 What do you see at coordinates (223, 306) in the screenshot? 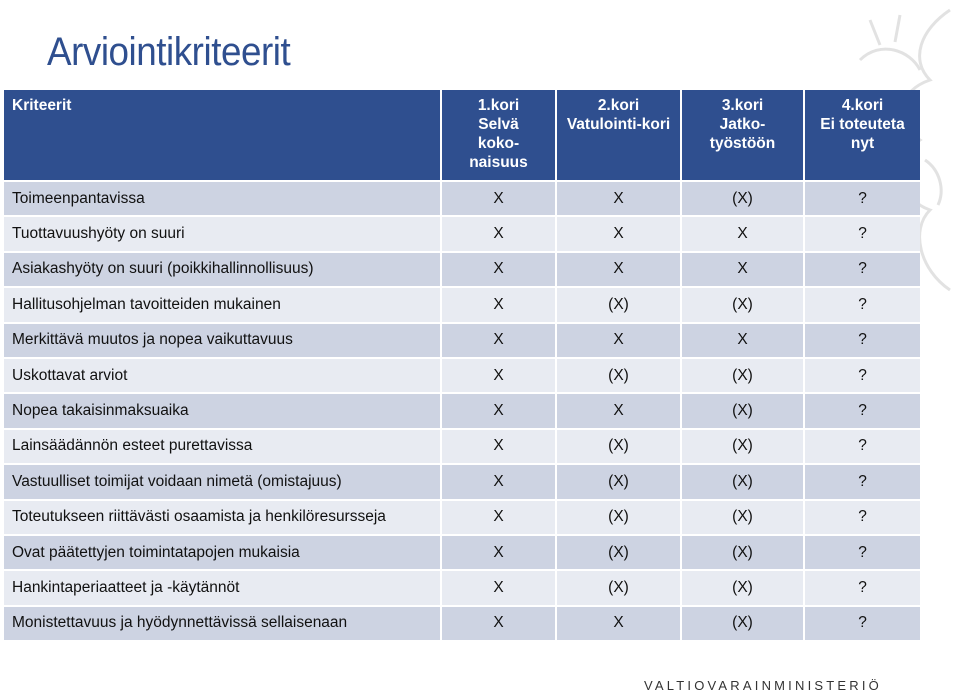
I see `criterion: Hallitusohjelman tavoitteiden mukainen` at bounding box center [223, 306].